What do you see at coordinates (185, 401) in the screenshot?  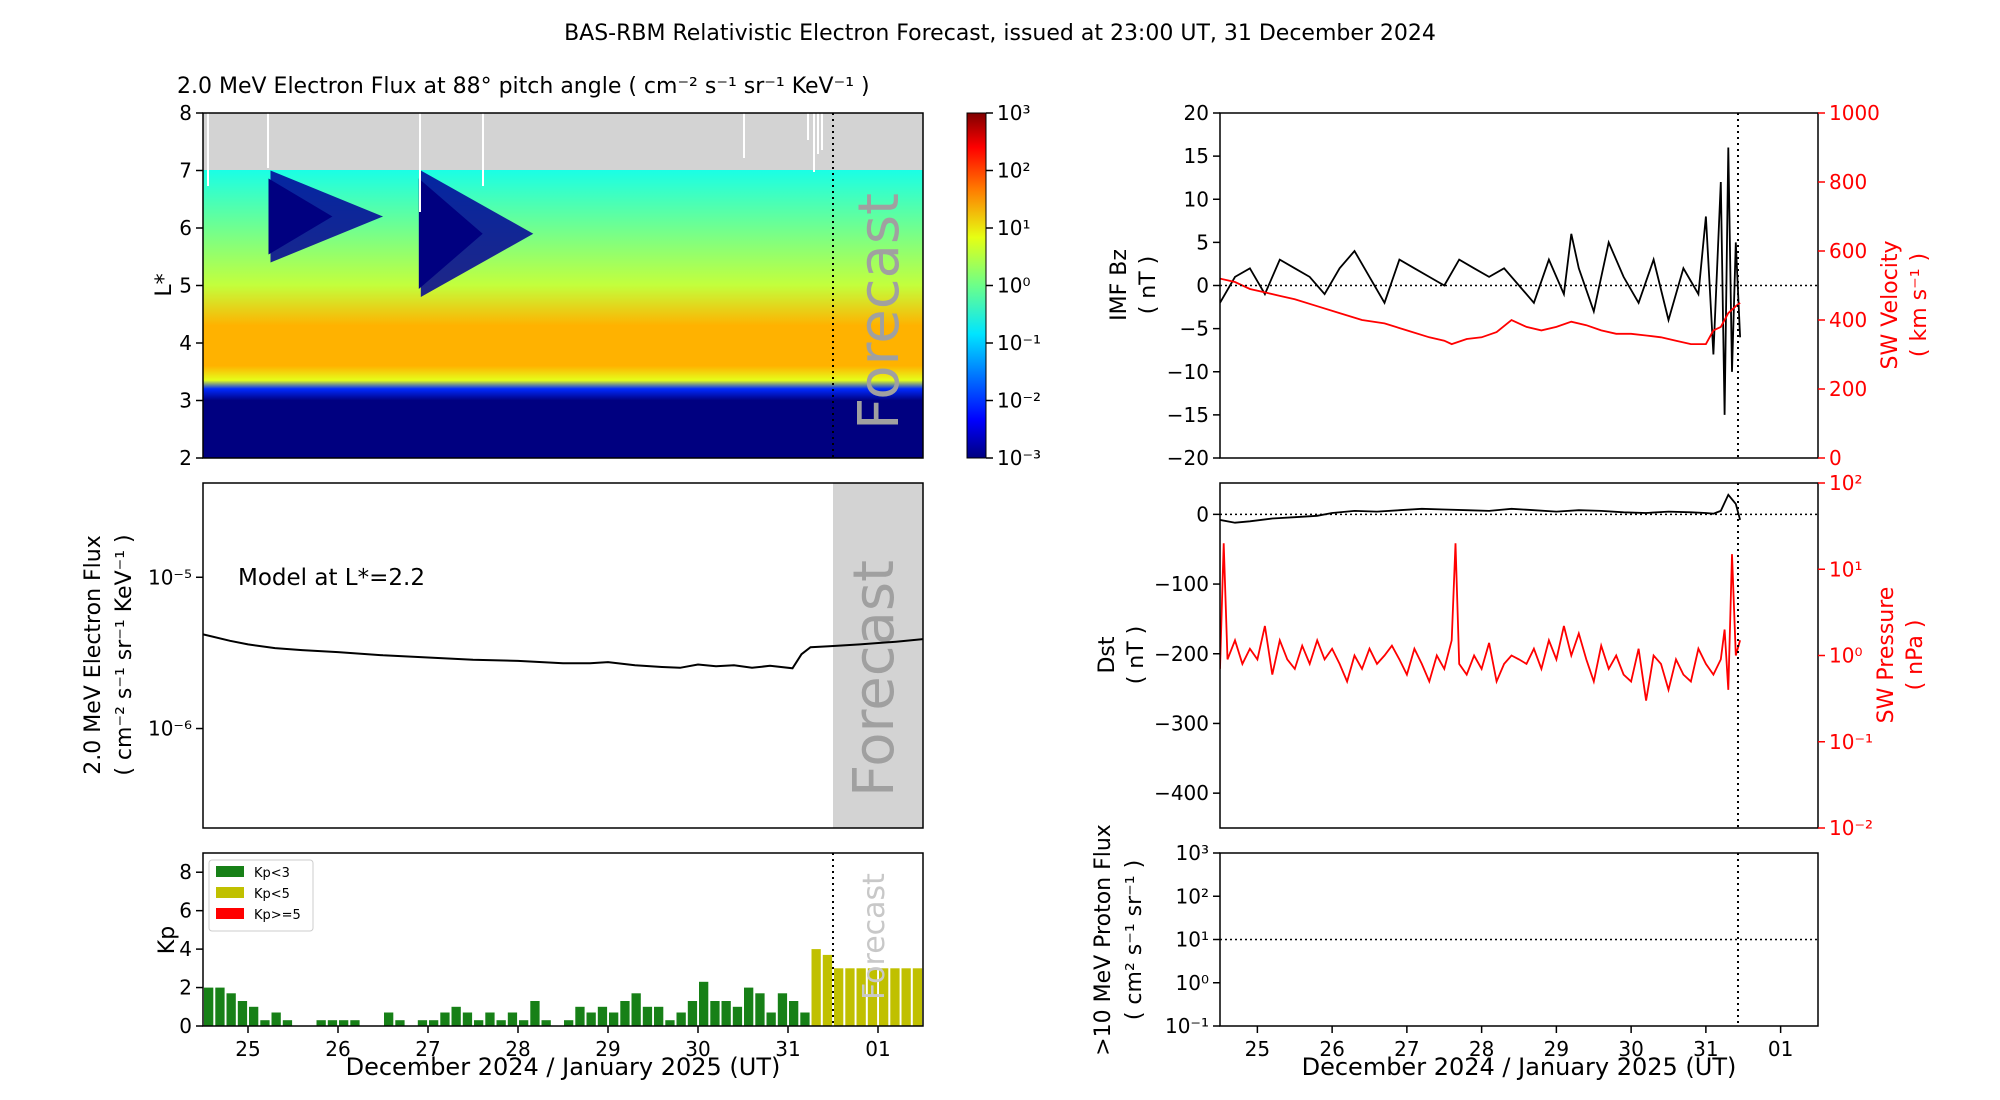 I see `flux-map-y-tick-label: 3` at bounding box center [185, 401].